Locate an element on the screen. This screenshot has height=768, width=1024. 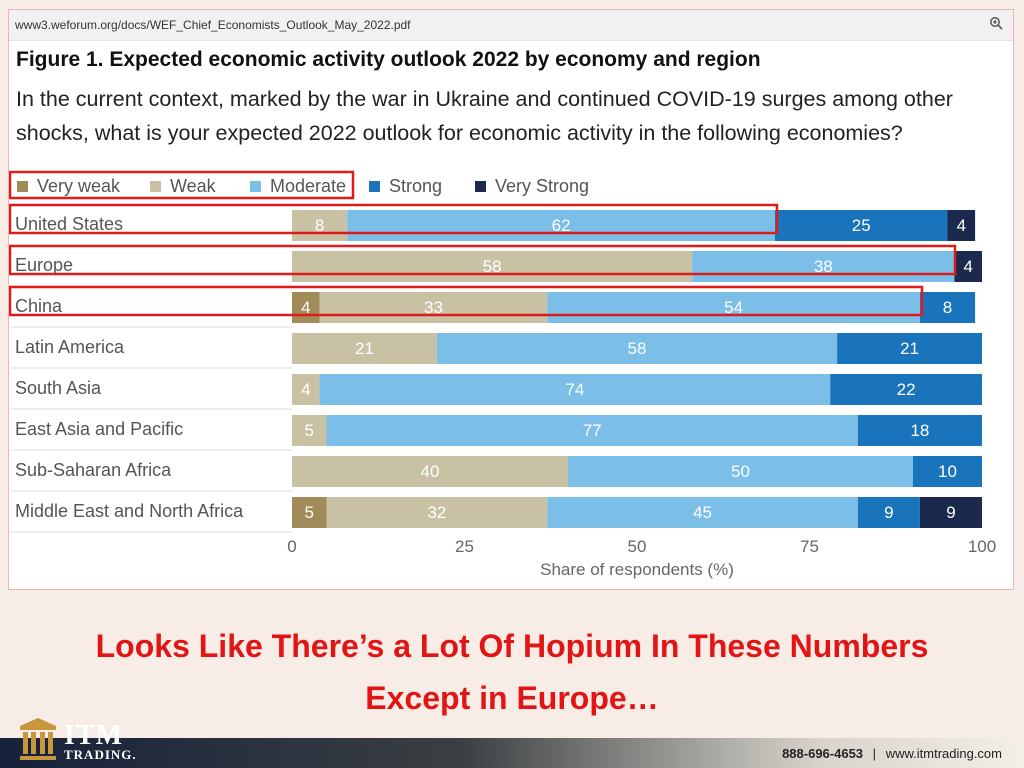
data-label-sub-saharan-africa-strong: 10 is located at coordinates (947, 471).